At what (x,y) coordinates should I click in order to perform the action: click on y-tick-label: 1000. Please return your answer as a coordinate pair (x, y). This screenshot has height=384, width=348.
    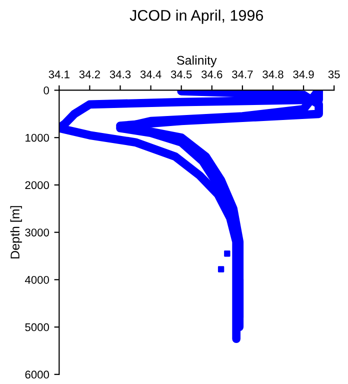
    Looking at the image, I should click on (38, 138).